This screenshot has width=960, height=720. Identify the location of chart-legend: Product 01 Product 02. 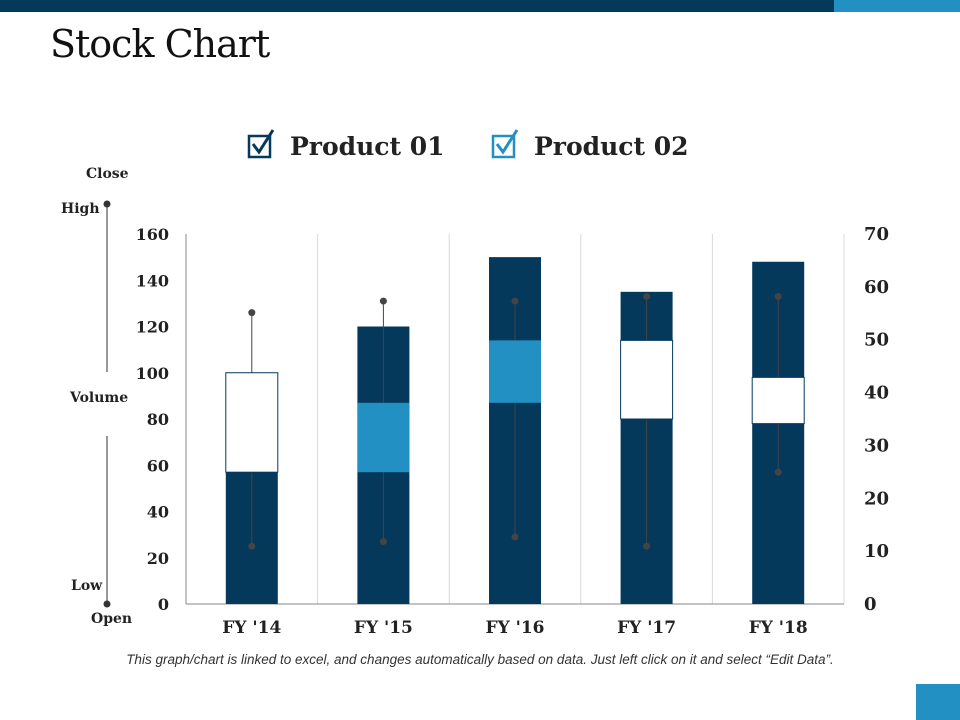
(468, 145).